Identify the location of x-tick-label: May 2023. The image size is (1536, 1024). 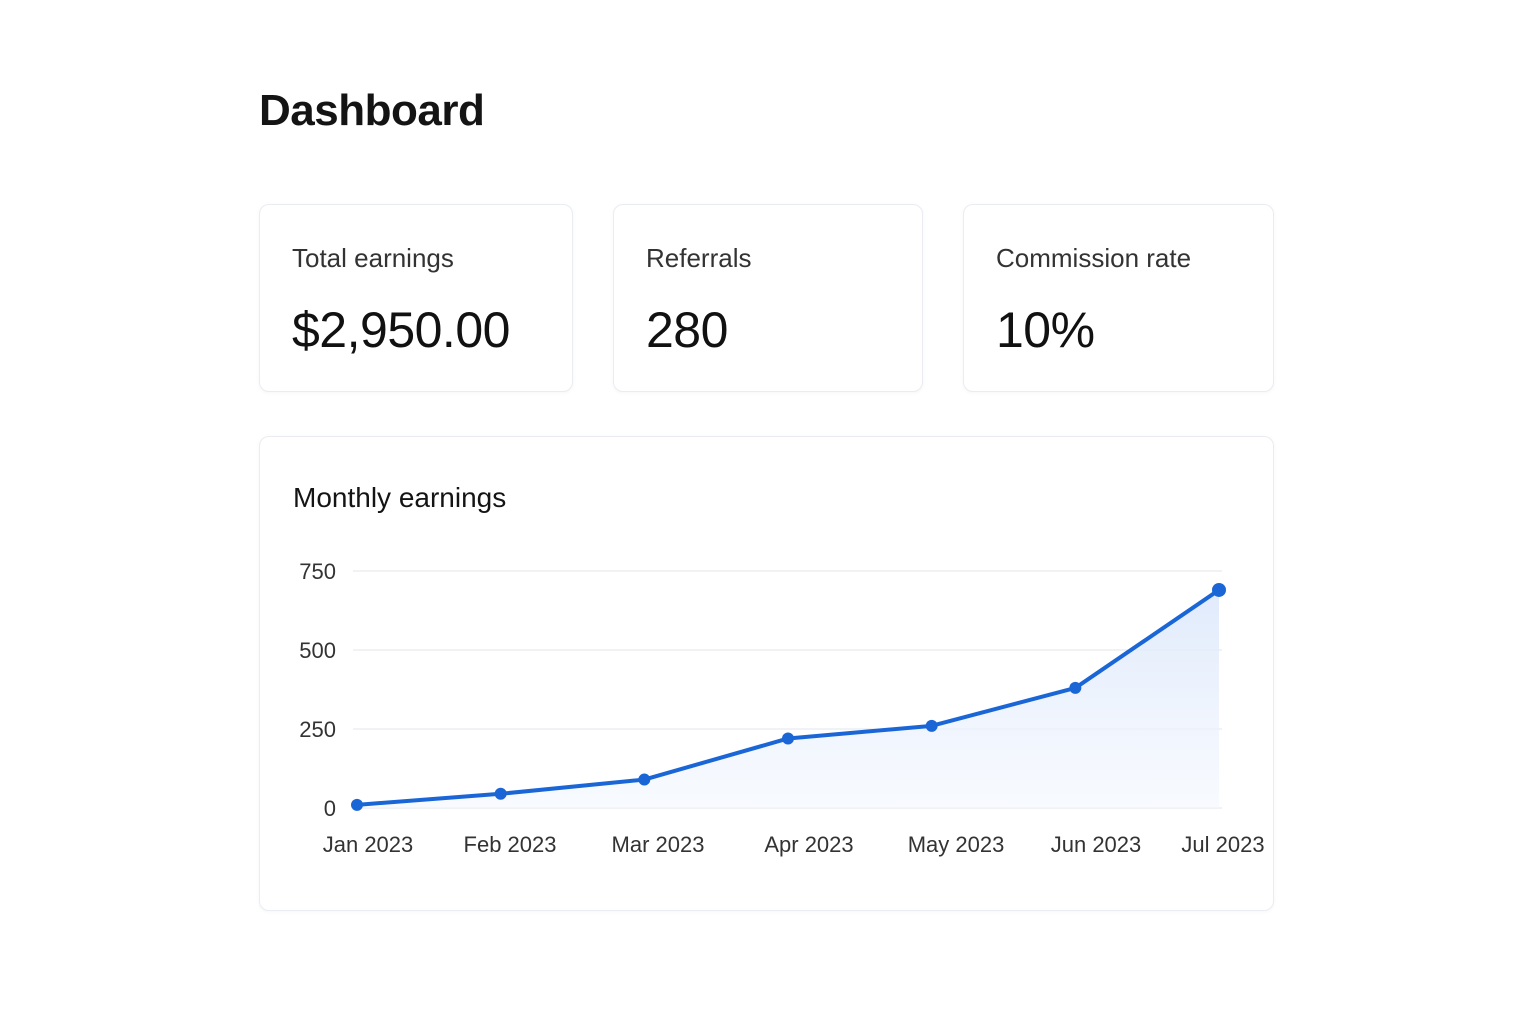
(956, 844).